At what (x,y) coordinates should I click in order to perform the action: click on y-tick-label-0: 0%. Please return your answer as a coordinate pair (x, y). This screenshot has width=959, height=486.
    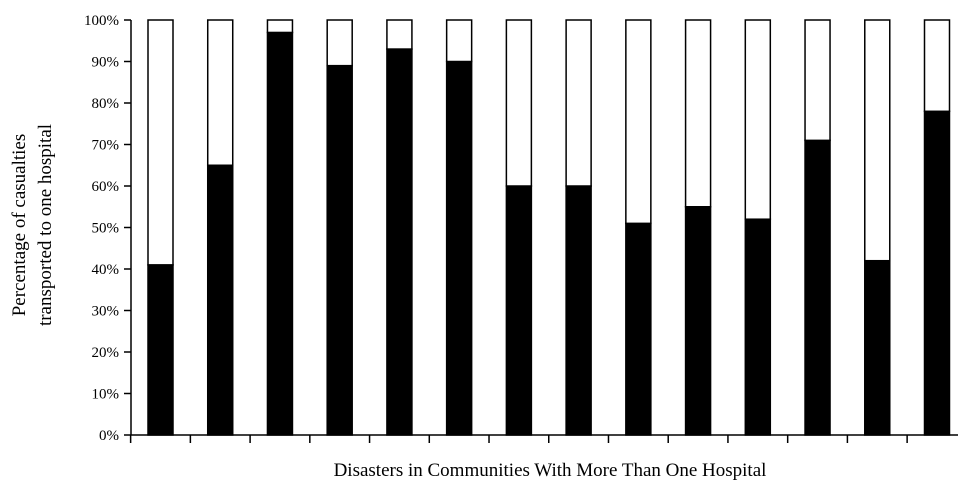
    Looking at the image, I should click on (109, 436).